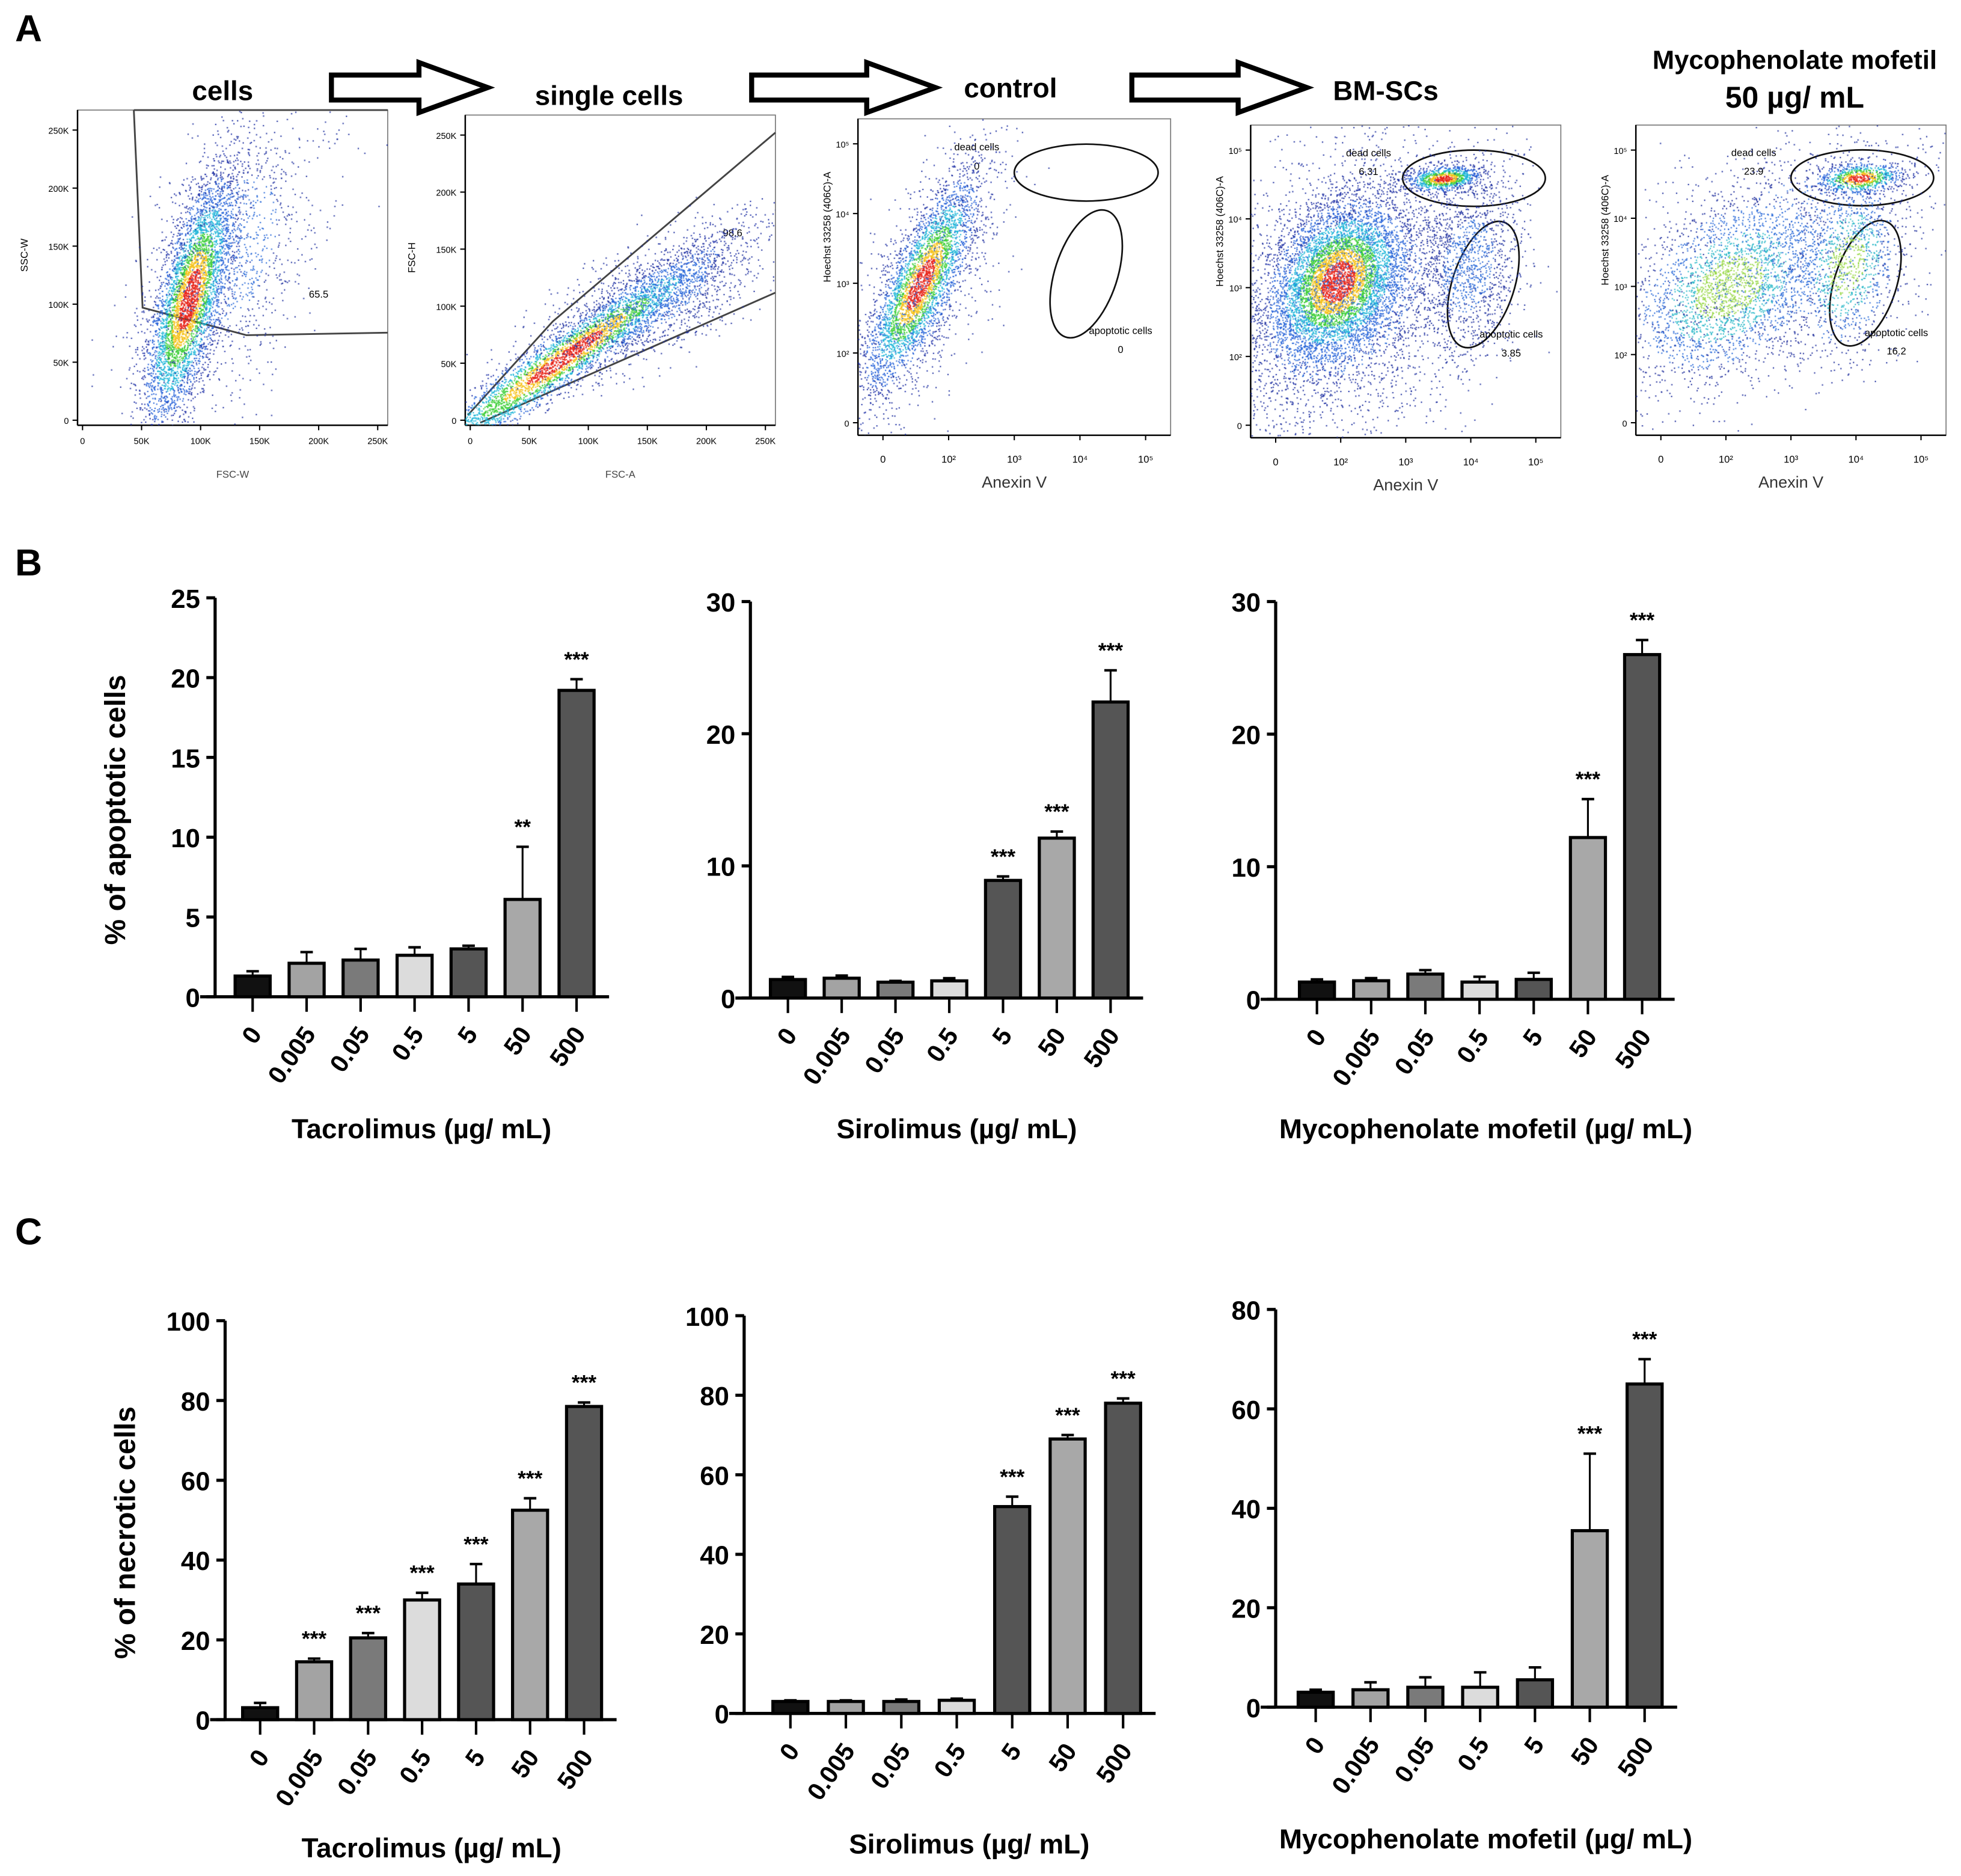 The image size is (1961, 1876). What do you see at coordinates (1246, 603) in the screenshot?
I see `y-tick-label: 30` at bounding box center [1246, 603].